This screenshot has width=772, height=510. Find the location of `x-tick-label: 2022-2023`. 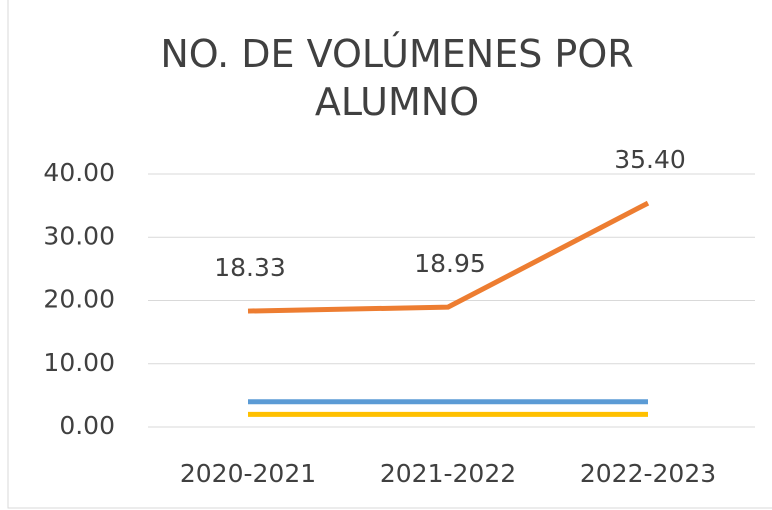

x-tick-label: 2022-2023 is located at coordinates (648, 473).